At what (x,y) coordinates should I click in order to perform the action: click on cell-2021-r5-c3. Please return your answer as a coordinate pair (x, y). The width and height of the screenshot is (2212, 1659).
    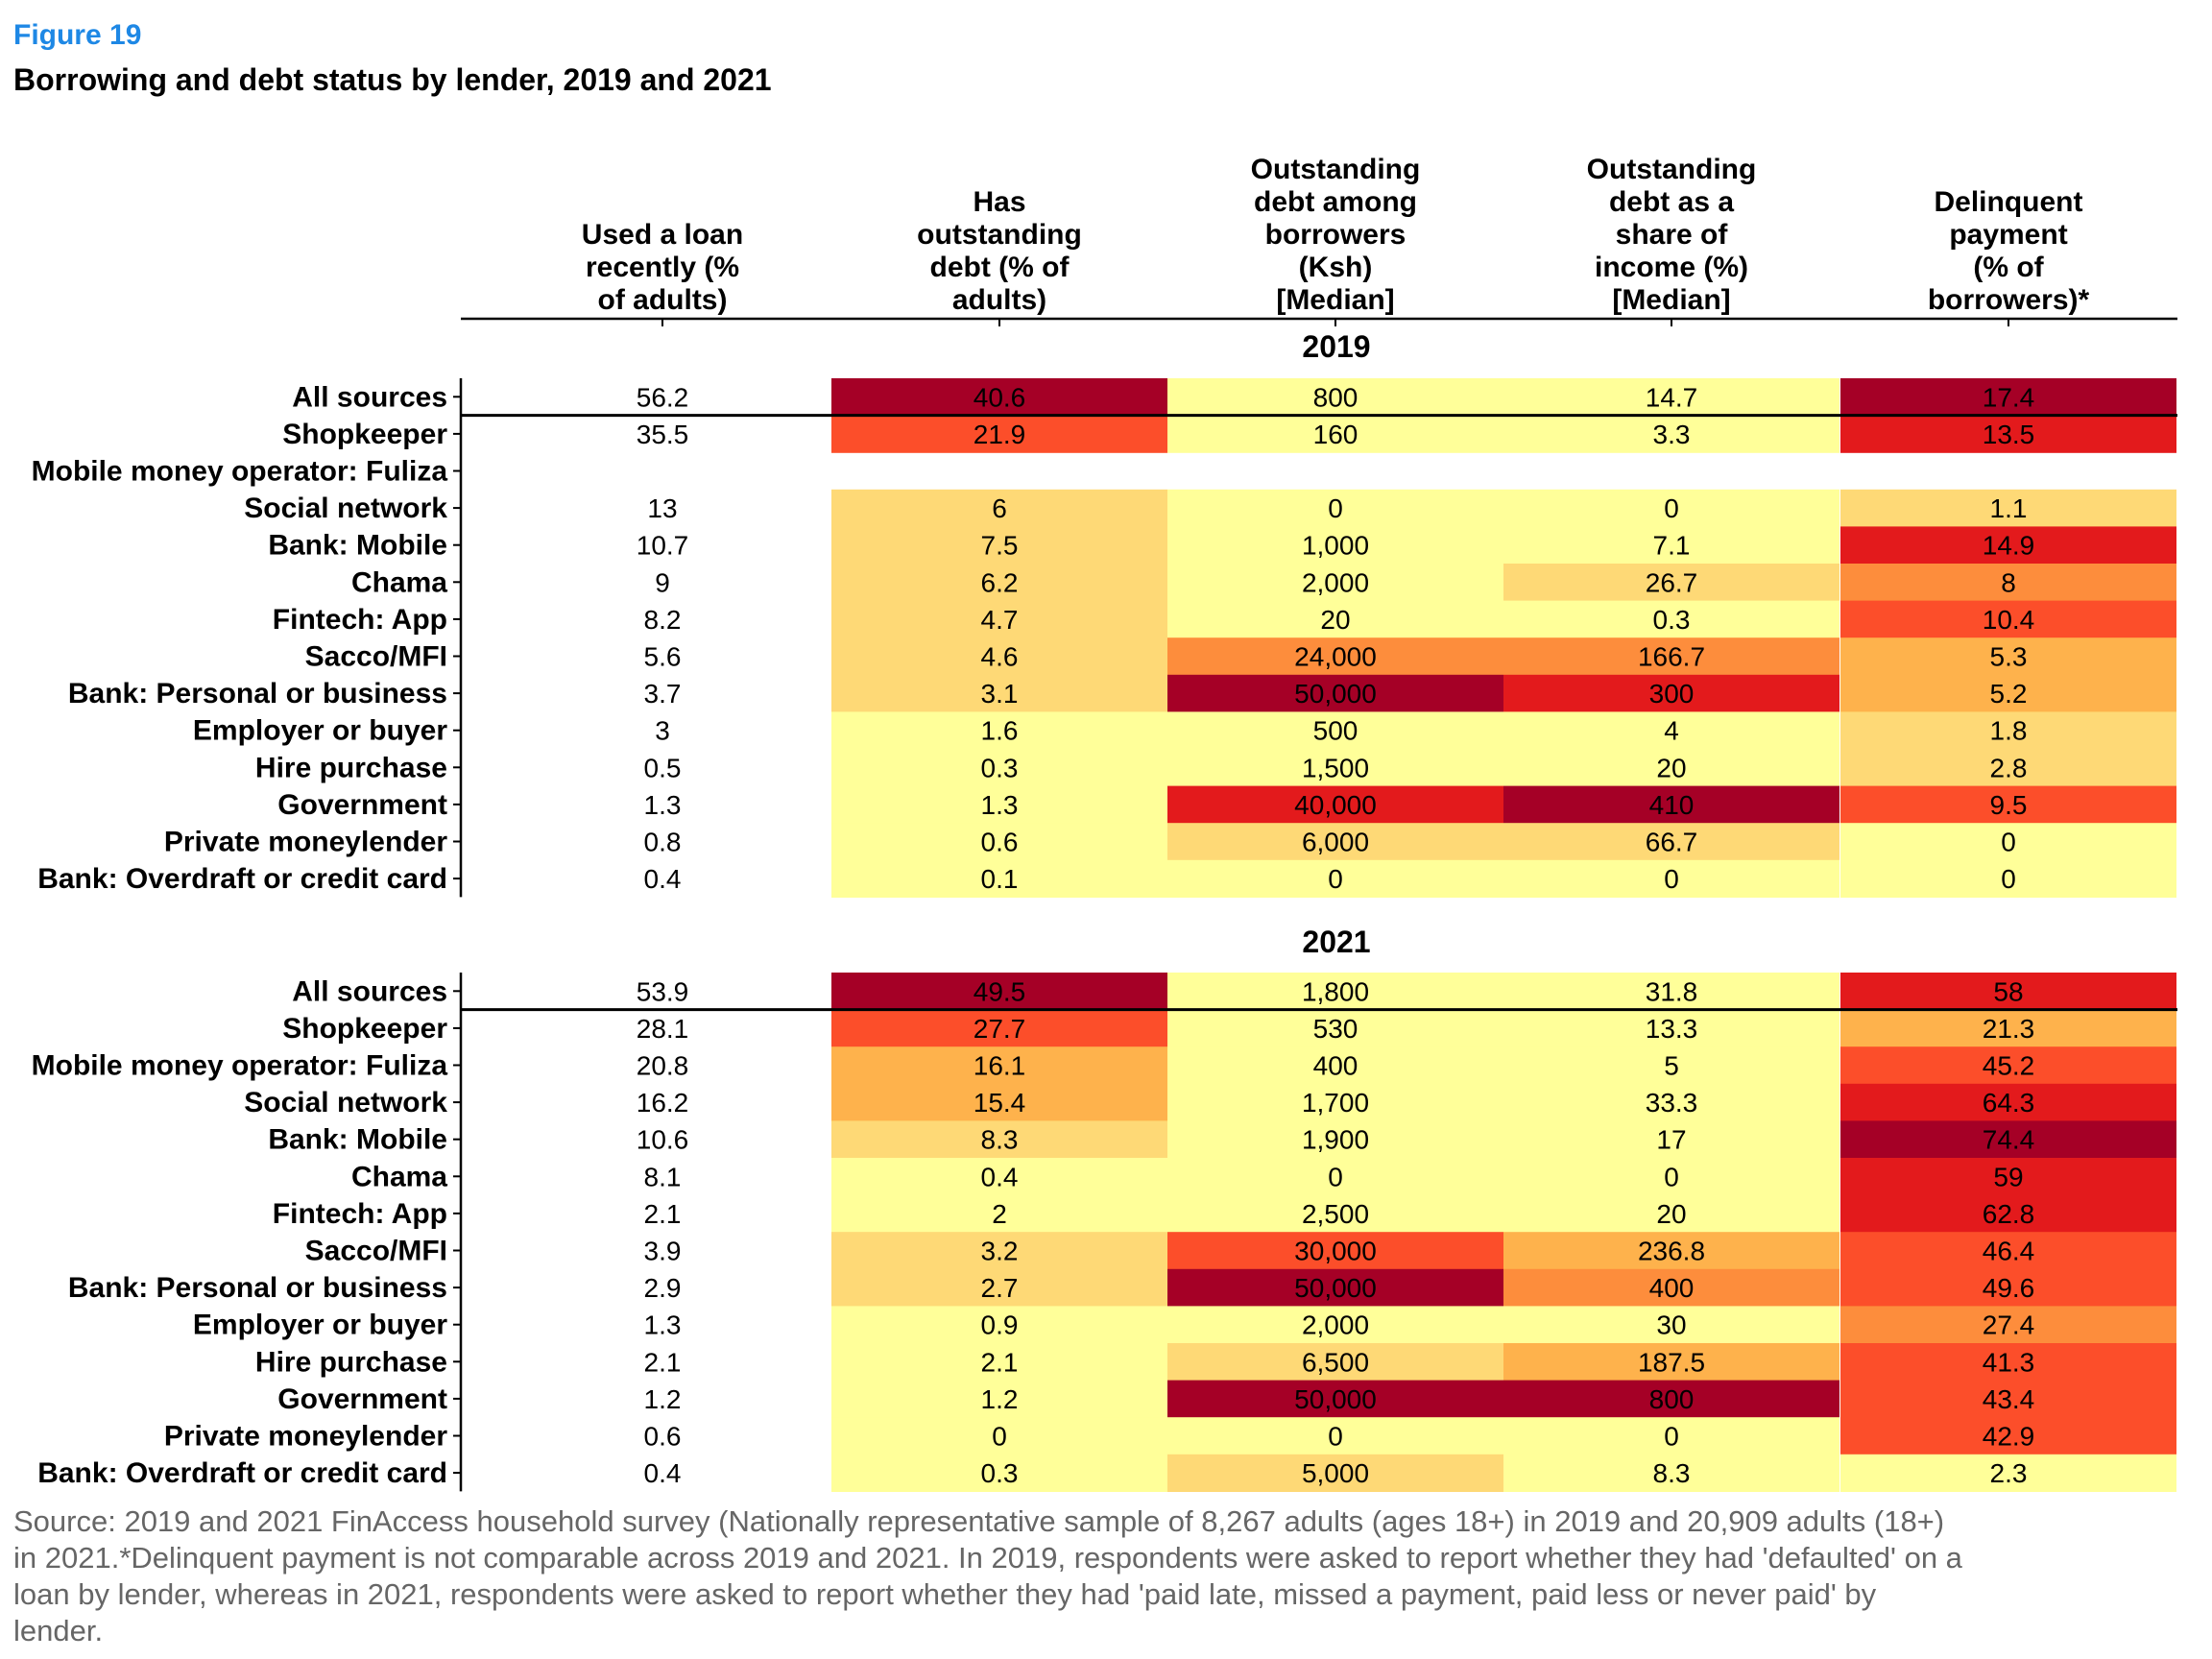
    Looking at the image, I should click on (1335, 1139).